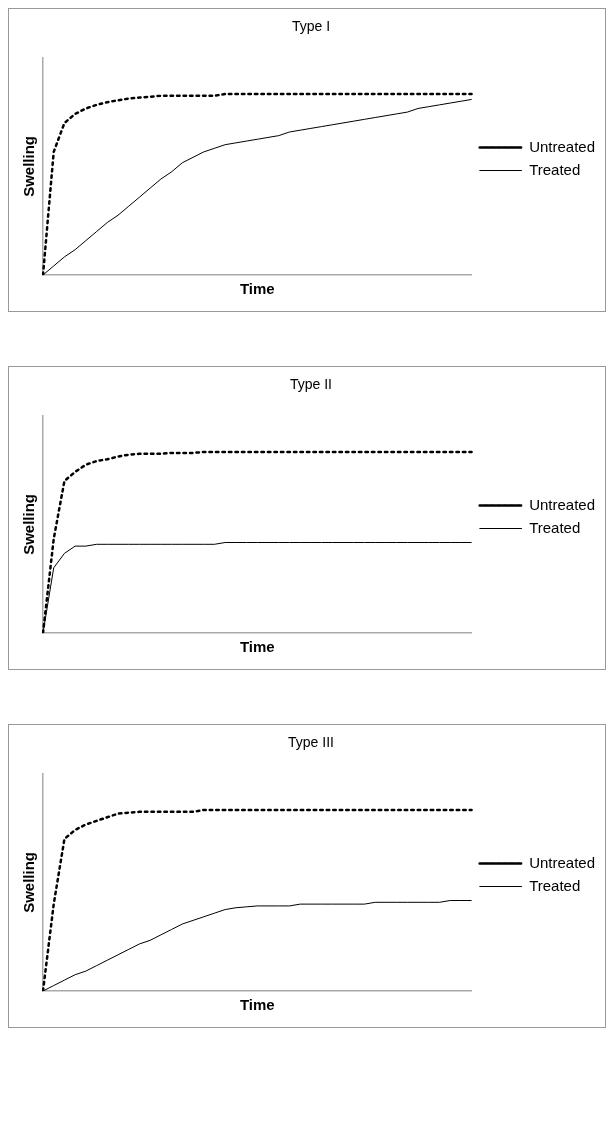  I want to click on chart-title: Type I, so click(311, 26).